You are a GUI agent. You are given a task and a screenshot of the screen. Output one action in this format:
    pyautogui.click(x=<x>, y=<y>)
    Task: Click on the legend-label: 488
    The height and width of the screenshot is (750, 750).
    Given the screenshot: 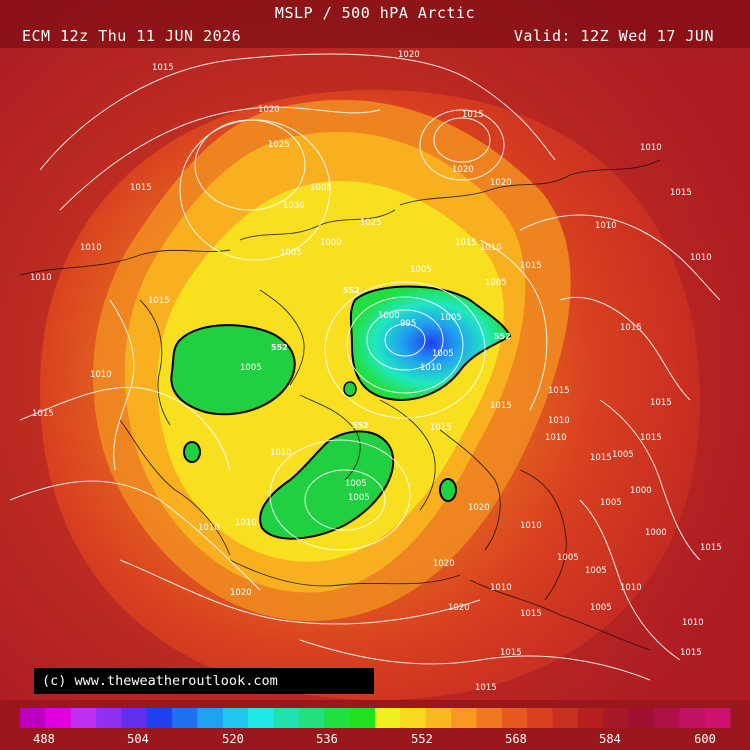 What is the action you would take?
    pyautogui.click(x=44, y=739)
    